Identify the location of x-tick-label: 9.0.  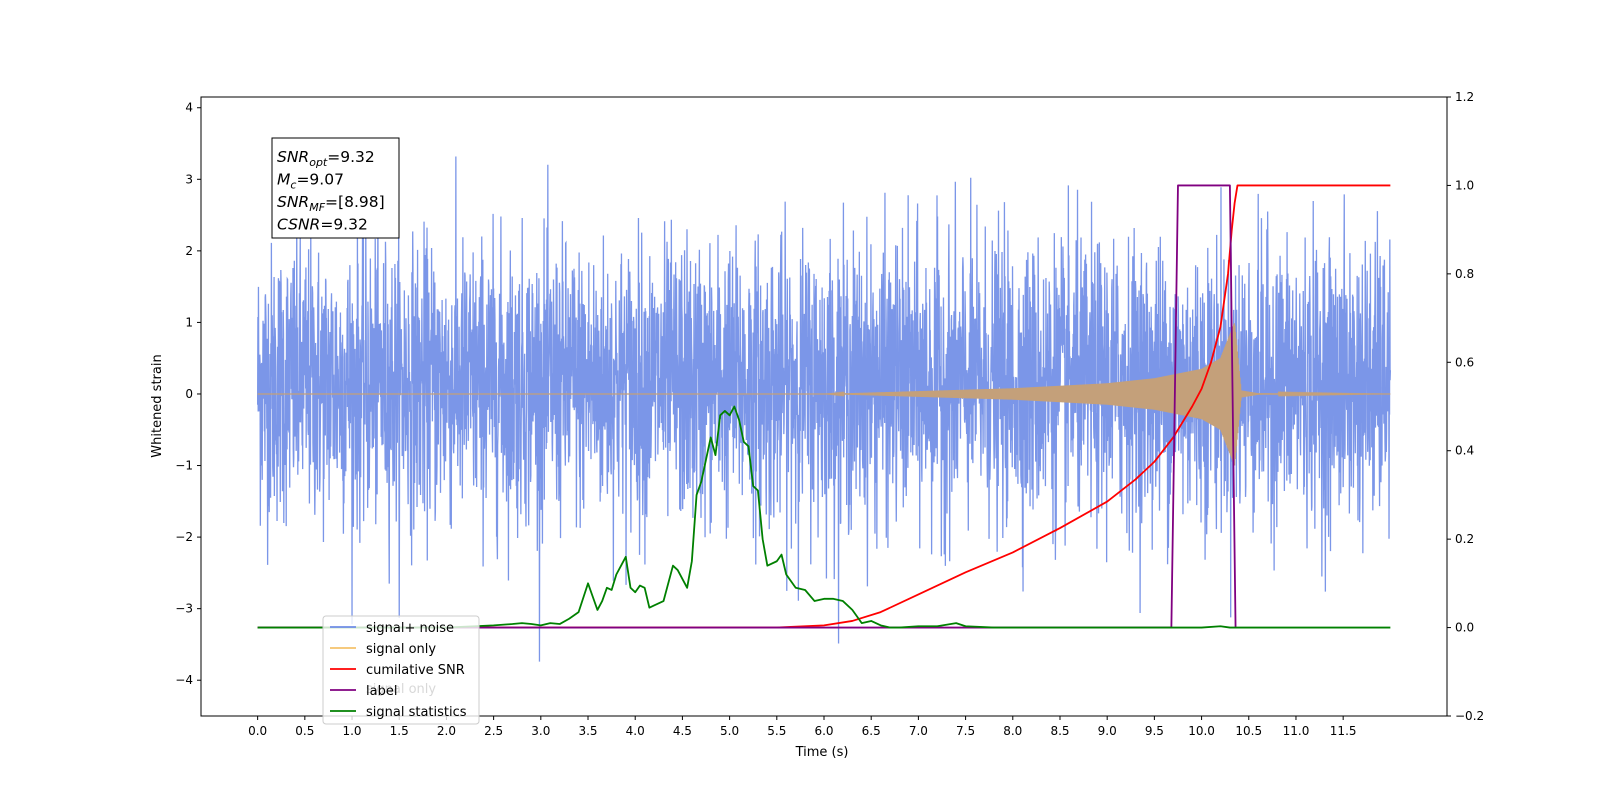
(1107, 731).